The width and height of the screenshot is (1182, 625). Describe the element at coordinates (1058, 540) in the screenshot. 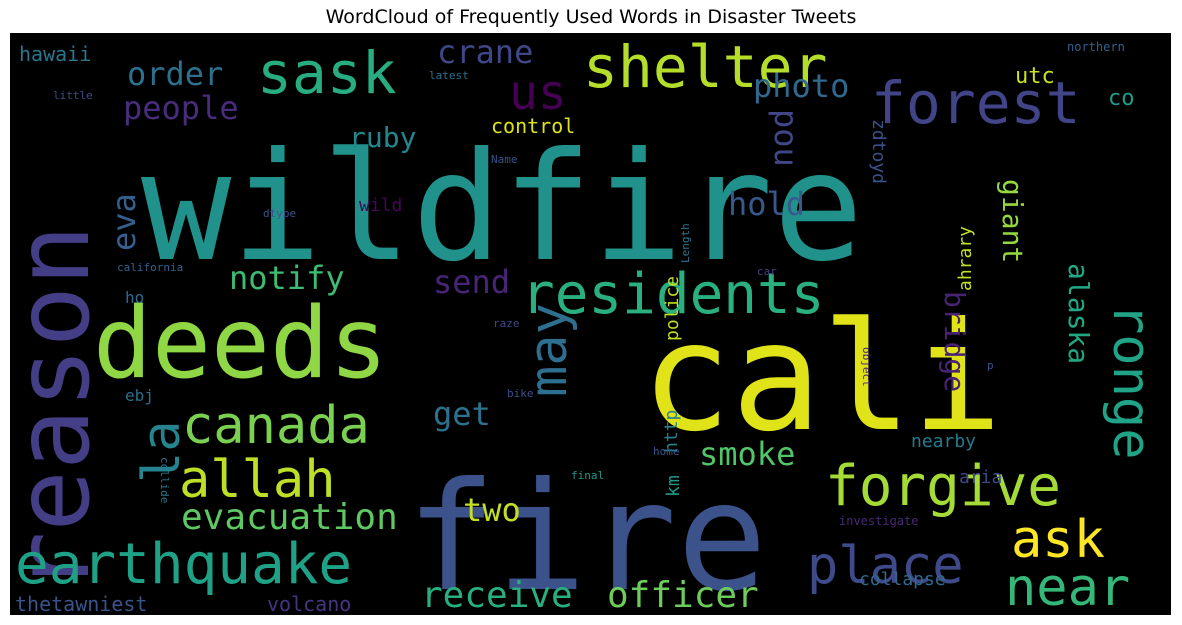

I see `word-ask: ask` at that location.